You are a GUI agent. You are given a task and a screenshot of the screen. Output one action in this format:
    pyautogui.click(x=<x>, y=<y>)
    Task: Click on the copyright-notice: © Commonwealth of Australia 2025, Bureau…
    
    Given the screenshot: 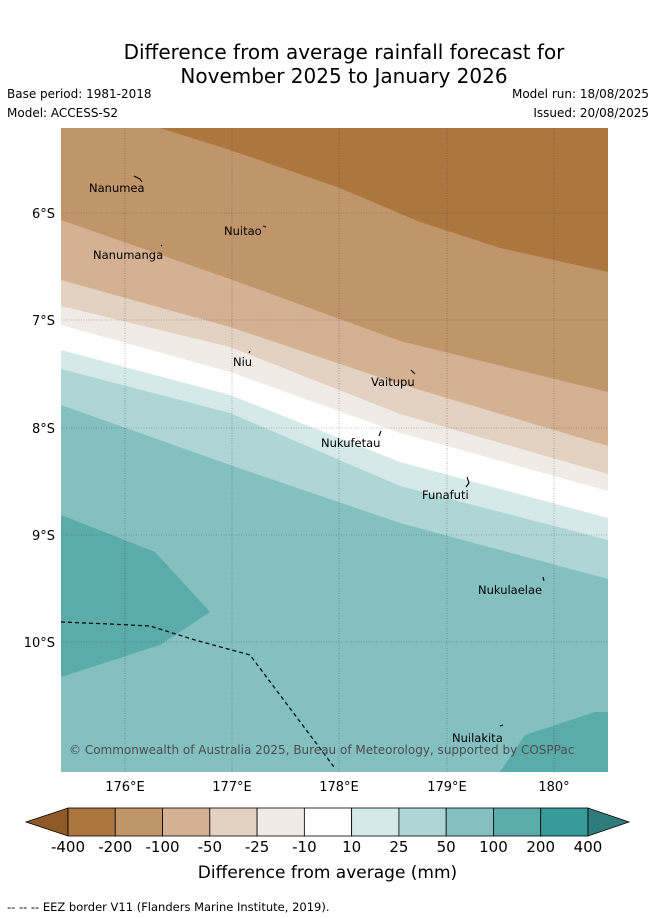 What is the action you would take?
    pyautogui.click(x=321, y=750)
    